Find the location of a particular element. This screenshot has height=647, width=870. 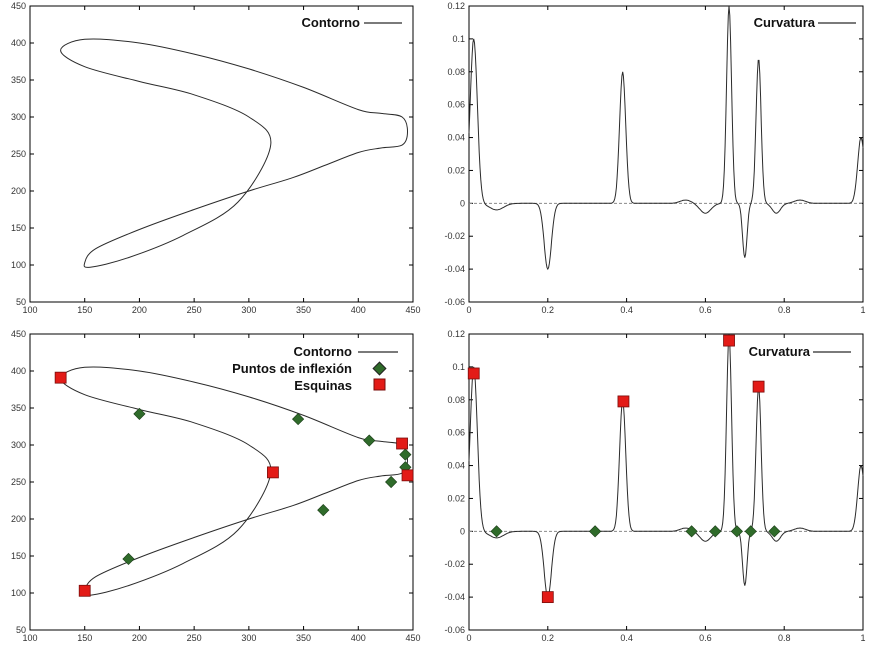

y-tick-label: -0.02 is located at coordinates (454, 564).